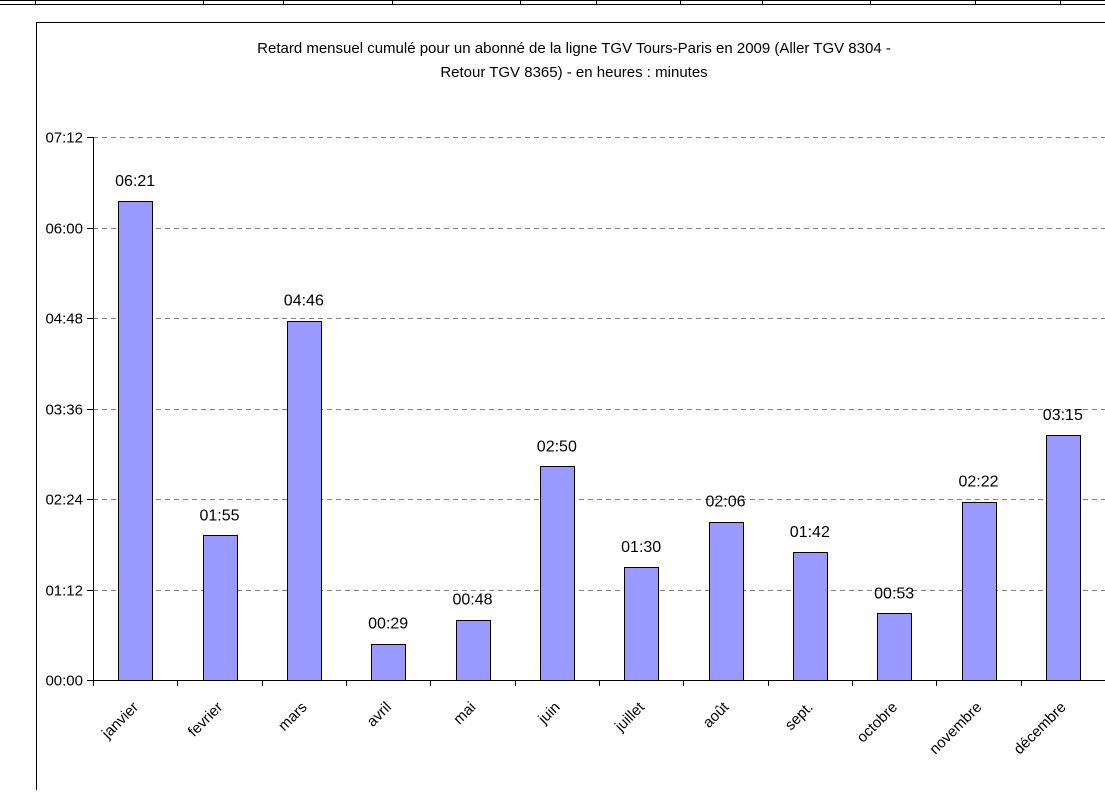 Image resolution: width=1105 pixels, height=795 pixels. Describe the element at coordinates (629, 716) in the screenshot. I see `category-label: juillet` at that location.